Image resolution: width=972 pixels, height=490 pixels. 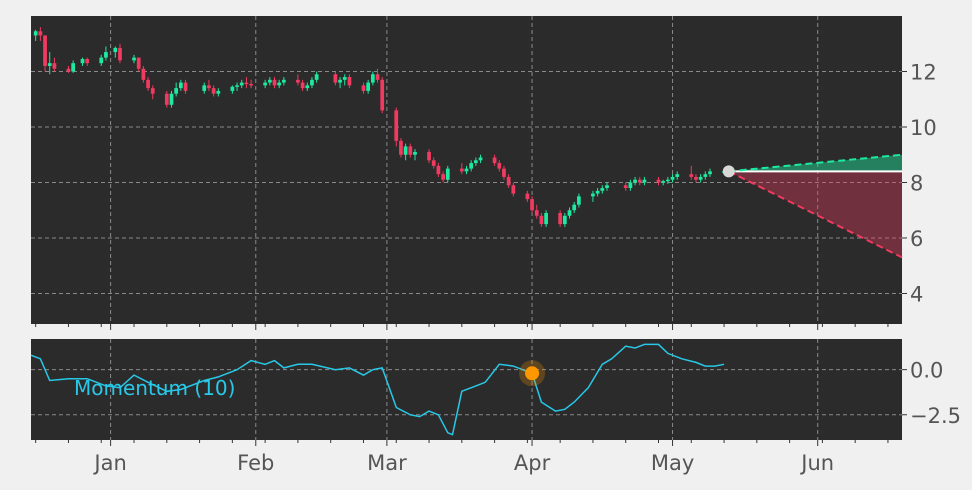 What do you see at coordinates (728, 171) in the screenshot?
I see `forecast-start-point` at bounding box center [728, 171].